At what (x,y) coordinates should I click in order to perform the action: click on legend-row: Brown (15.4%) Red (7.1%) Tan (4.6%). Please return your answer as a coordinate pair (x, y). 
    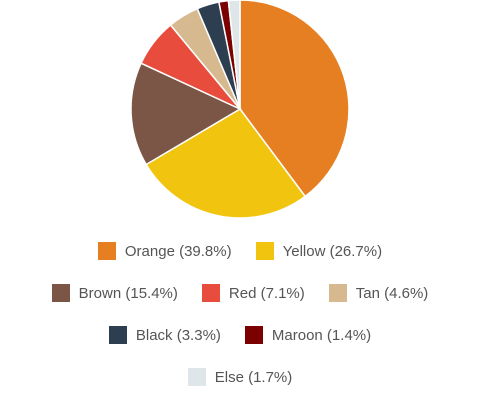
    Looking at the image, I should click on (240, 293).